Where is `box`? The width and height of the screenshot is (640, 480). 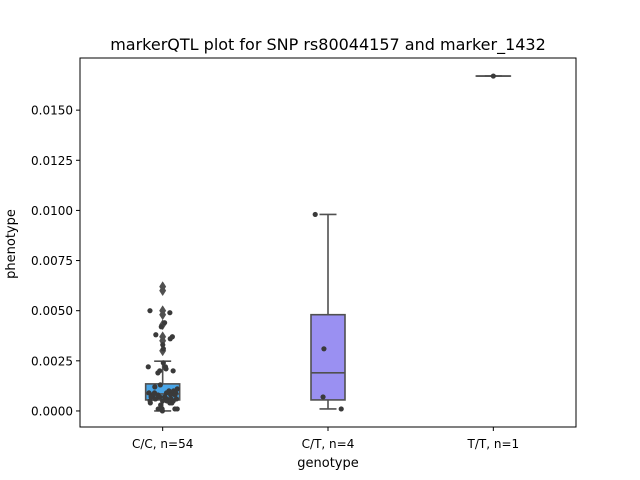 box is located at coordinates (328, 357).